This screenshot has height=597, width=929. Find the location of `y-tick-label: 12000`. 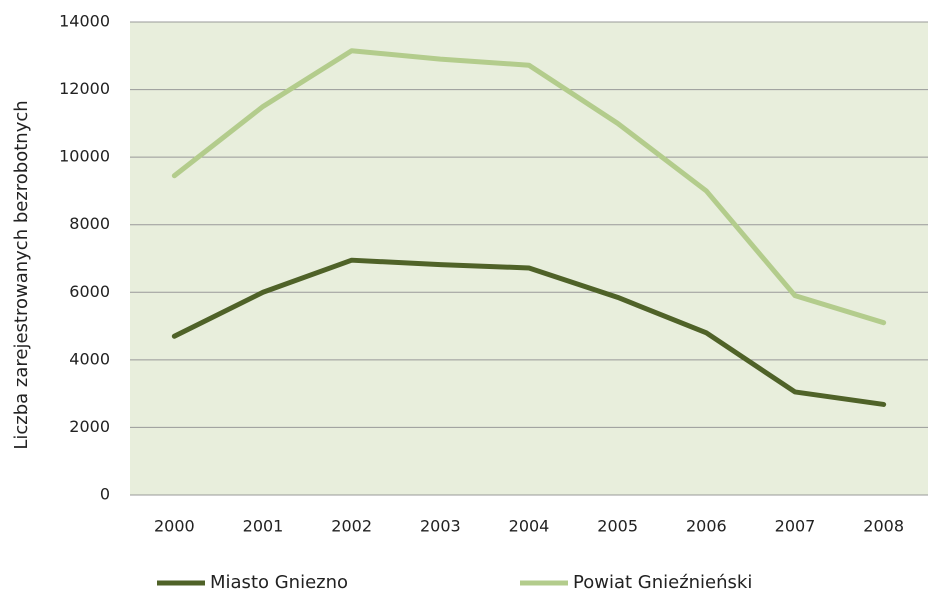

y-tick-label: 12000 is located at coordinates (84, 88).